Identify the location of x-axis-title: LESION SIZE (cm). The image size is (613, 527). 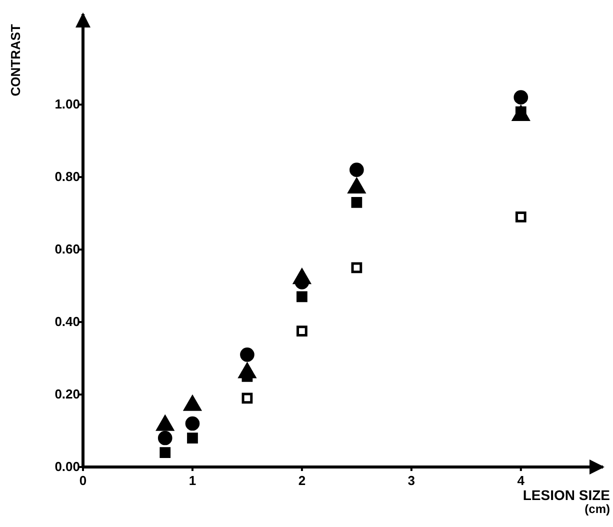
(566, 501).